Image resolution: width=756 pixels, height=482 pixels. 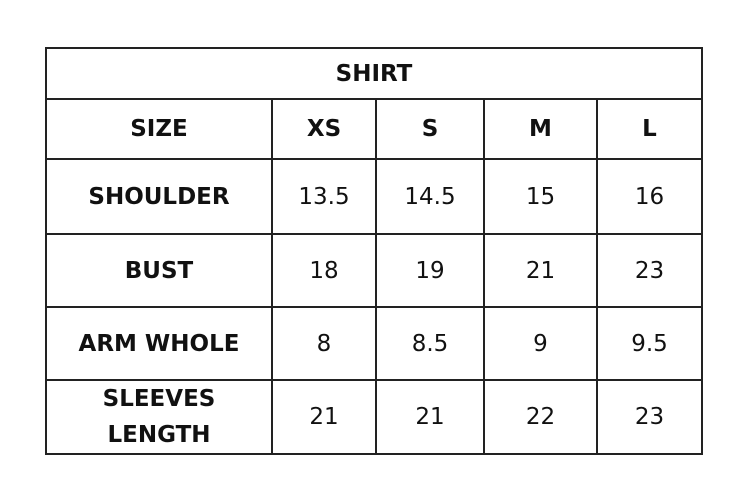 What do you see at coordinates (540, 417) in the screenshot?
I see `cell: 22` at bounding box center [540, 417].